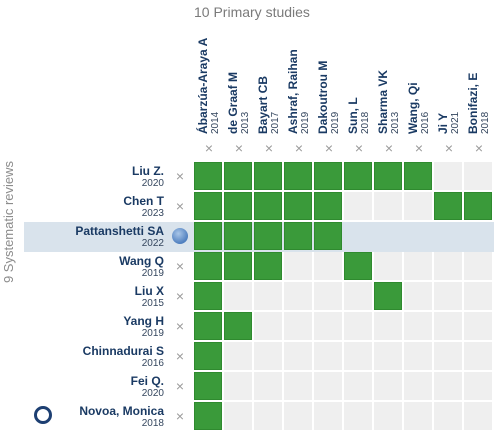  What do you see at coordinates (92, 237) in the screenshot?
I see `row-review-label: Pattanshetti SA 2022` at bounding box center [92, 237].